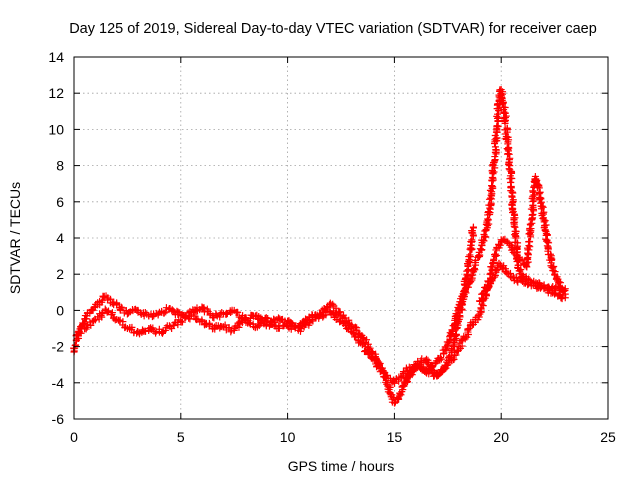  What do you see at coordinates (181, 437) in the screenshot?
I see `x-tick-label: 5` at bounding box center [181, 437].